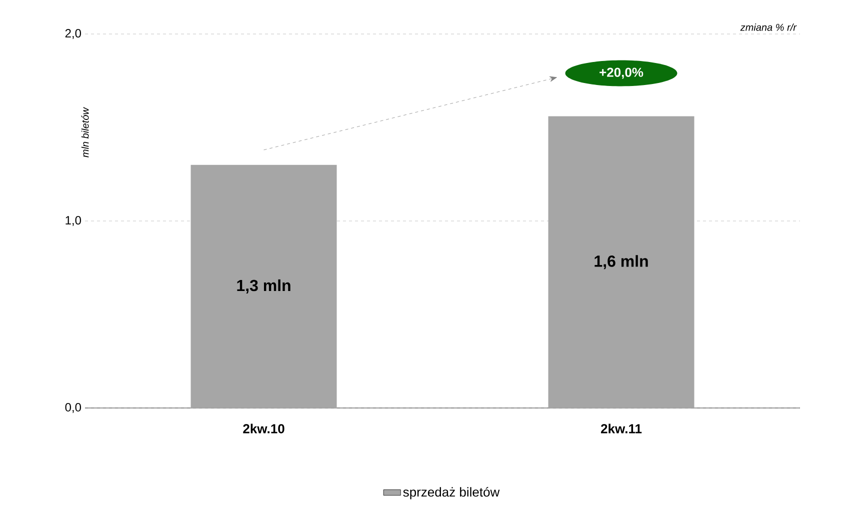 The image size is (842, 513). Describe the element at coordinates (85, 132) in the screenshot. I see `y-axis-title: mln biletów` at that location.